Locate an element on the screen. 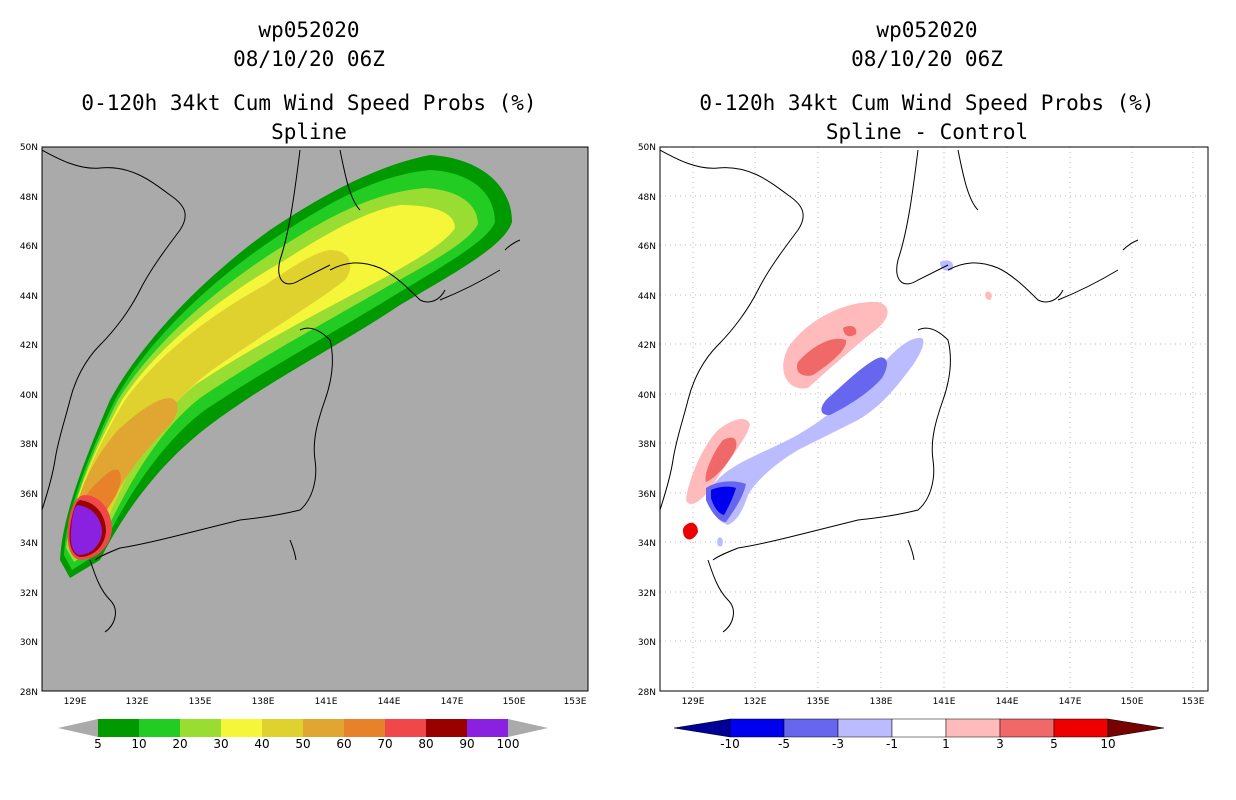  colorbar: -10 -5 -3 -1 1 3 5 10 is located at coordinates (919, 734).